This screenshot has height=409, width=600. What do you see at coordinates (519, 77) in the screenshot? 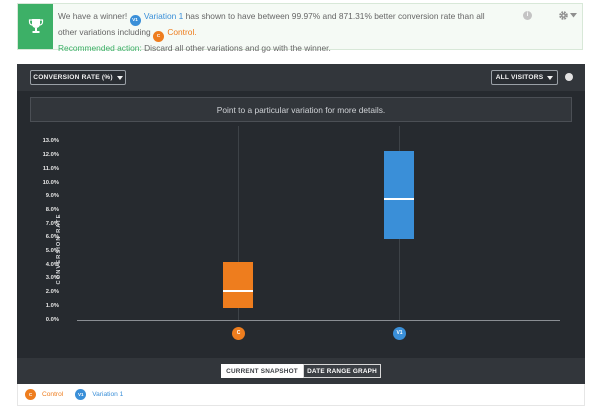
I see `segment-dropdown-label: ALL VISITORS` at bounding box center [519, 77].